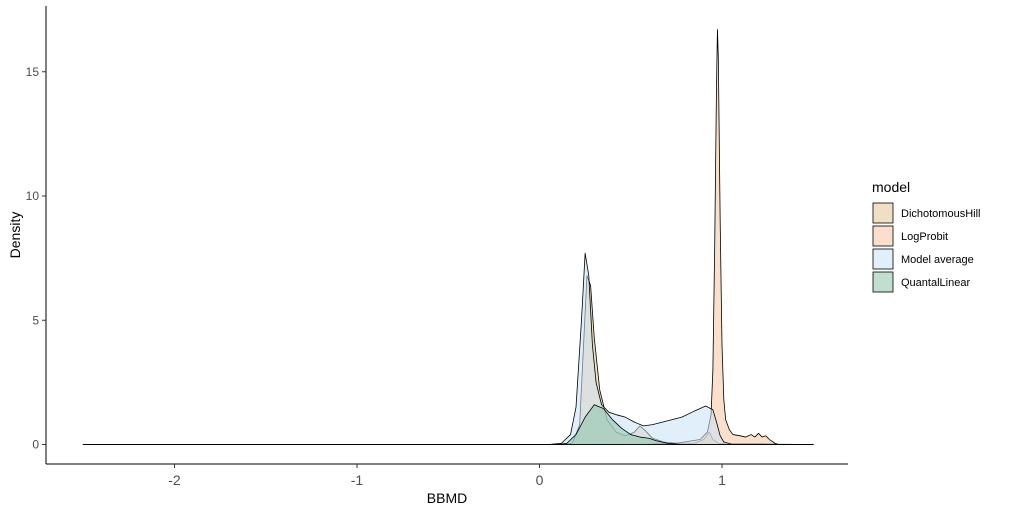 Image resolution: width=1009 pixels, height=514 pixels. Describe the element at coordinates (35, 445) in the screenshot. I see `y-tick-label: 0` at that location.